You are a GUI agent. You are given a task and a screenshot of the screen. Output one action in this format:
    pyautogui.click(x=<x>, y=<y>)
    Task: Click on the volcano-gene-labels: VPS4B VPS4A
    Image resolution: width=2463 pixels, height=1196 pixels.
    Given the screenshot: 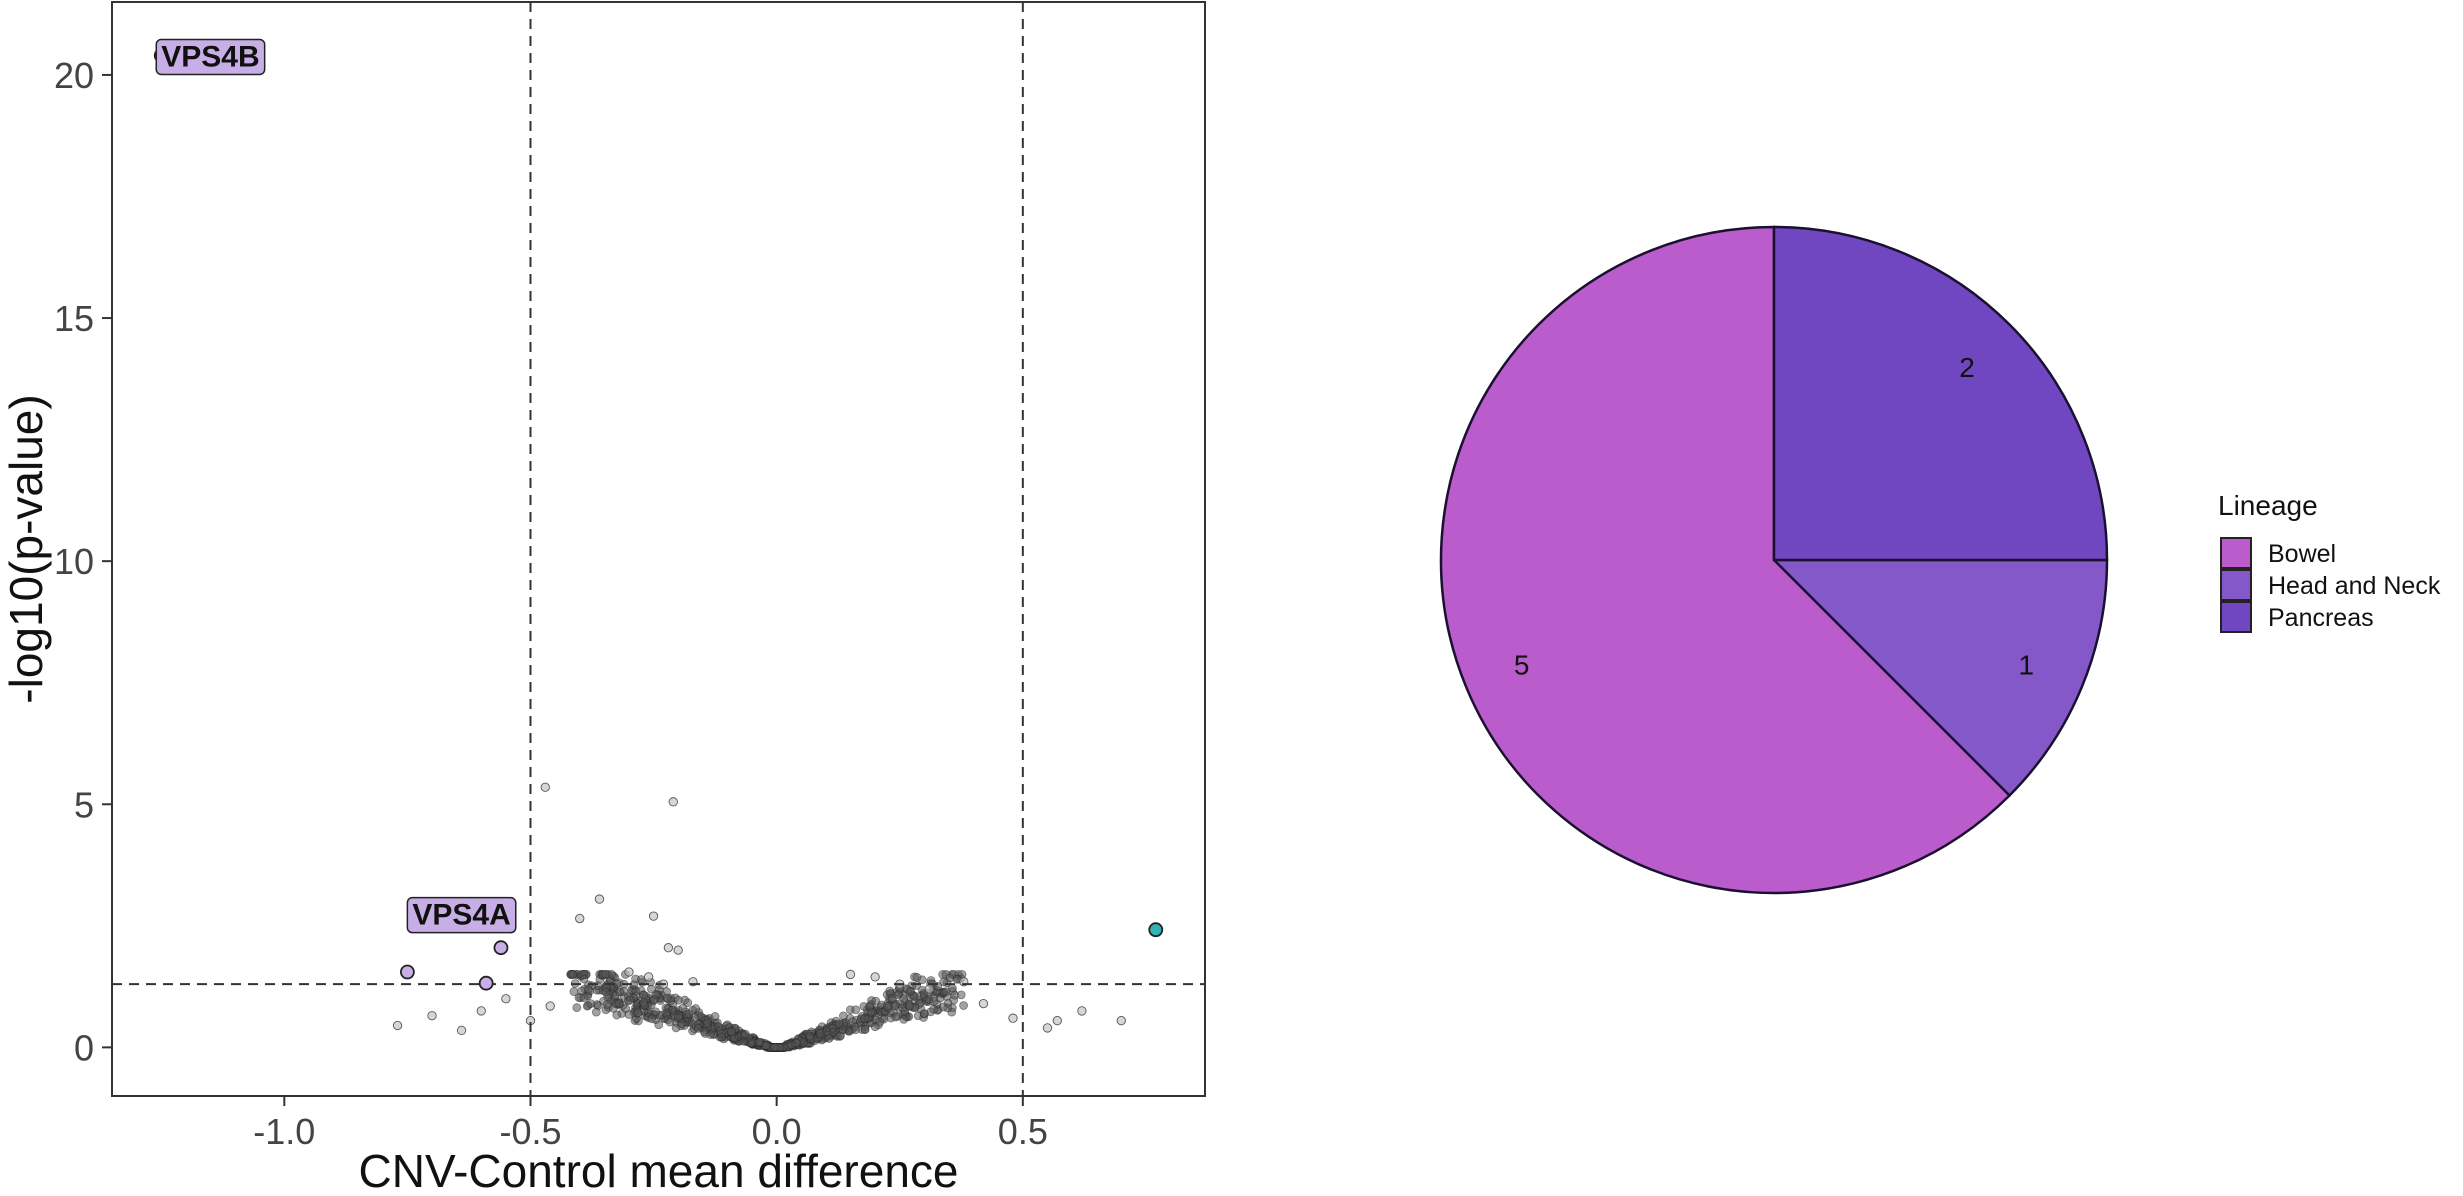 What is the action you would take?
    pyautogui.click(x=336, y=486)
    